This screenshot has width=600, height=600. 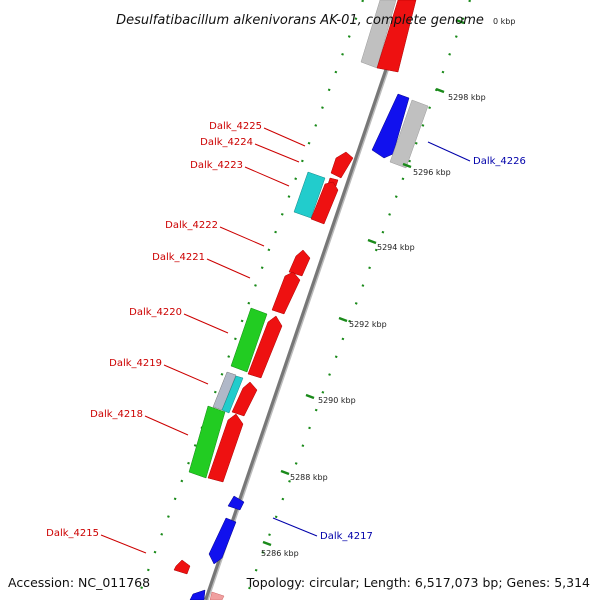 I want to click on scale-tick-label: 5290 kbp, so click(x=337, y=400).